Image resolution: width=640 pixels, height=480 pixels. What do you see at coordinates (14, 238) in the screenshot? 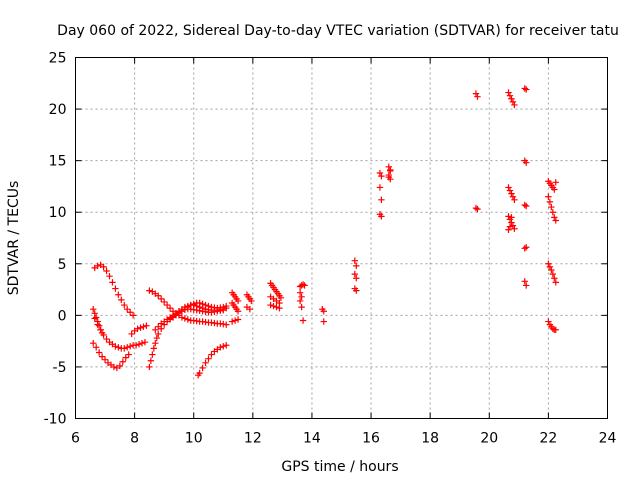
I see `y-axis-label: SDTVAR / TECUs` at bounding box center [14, 238].